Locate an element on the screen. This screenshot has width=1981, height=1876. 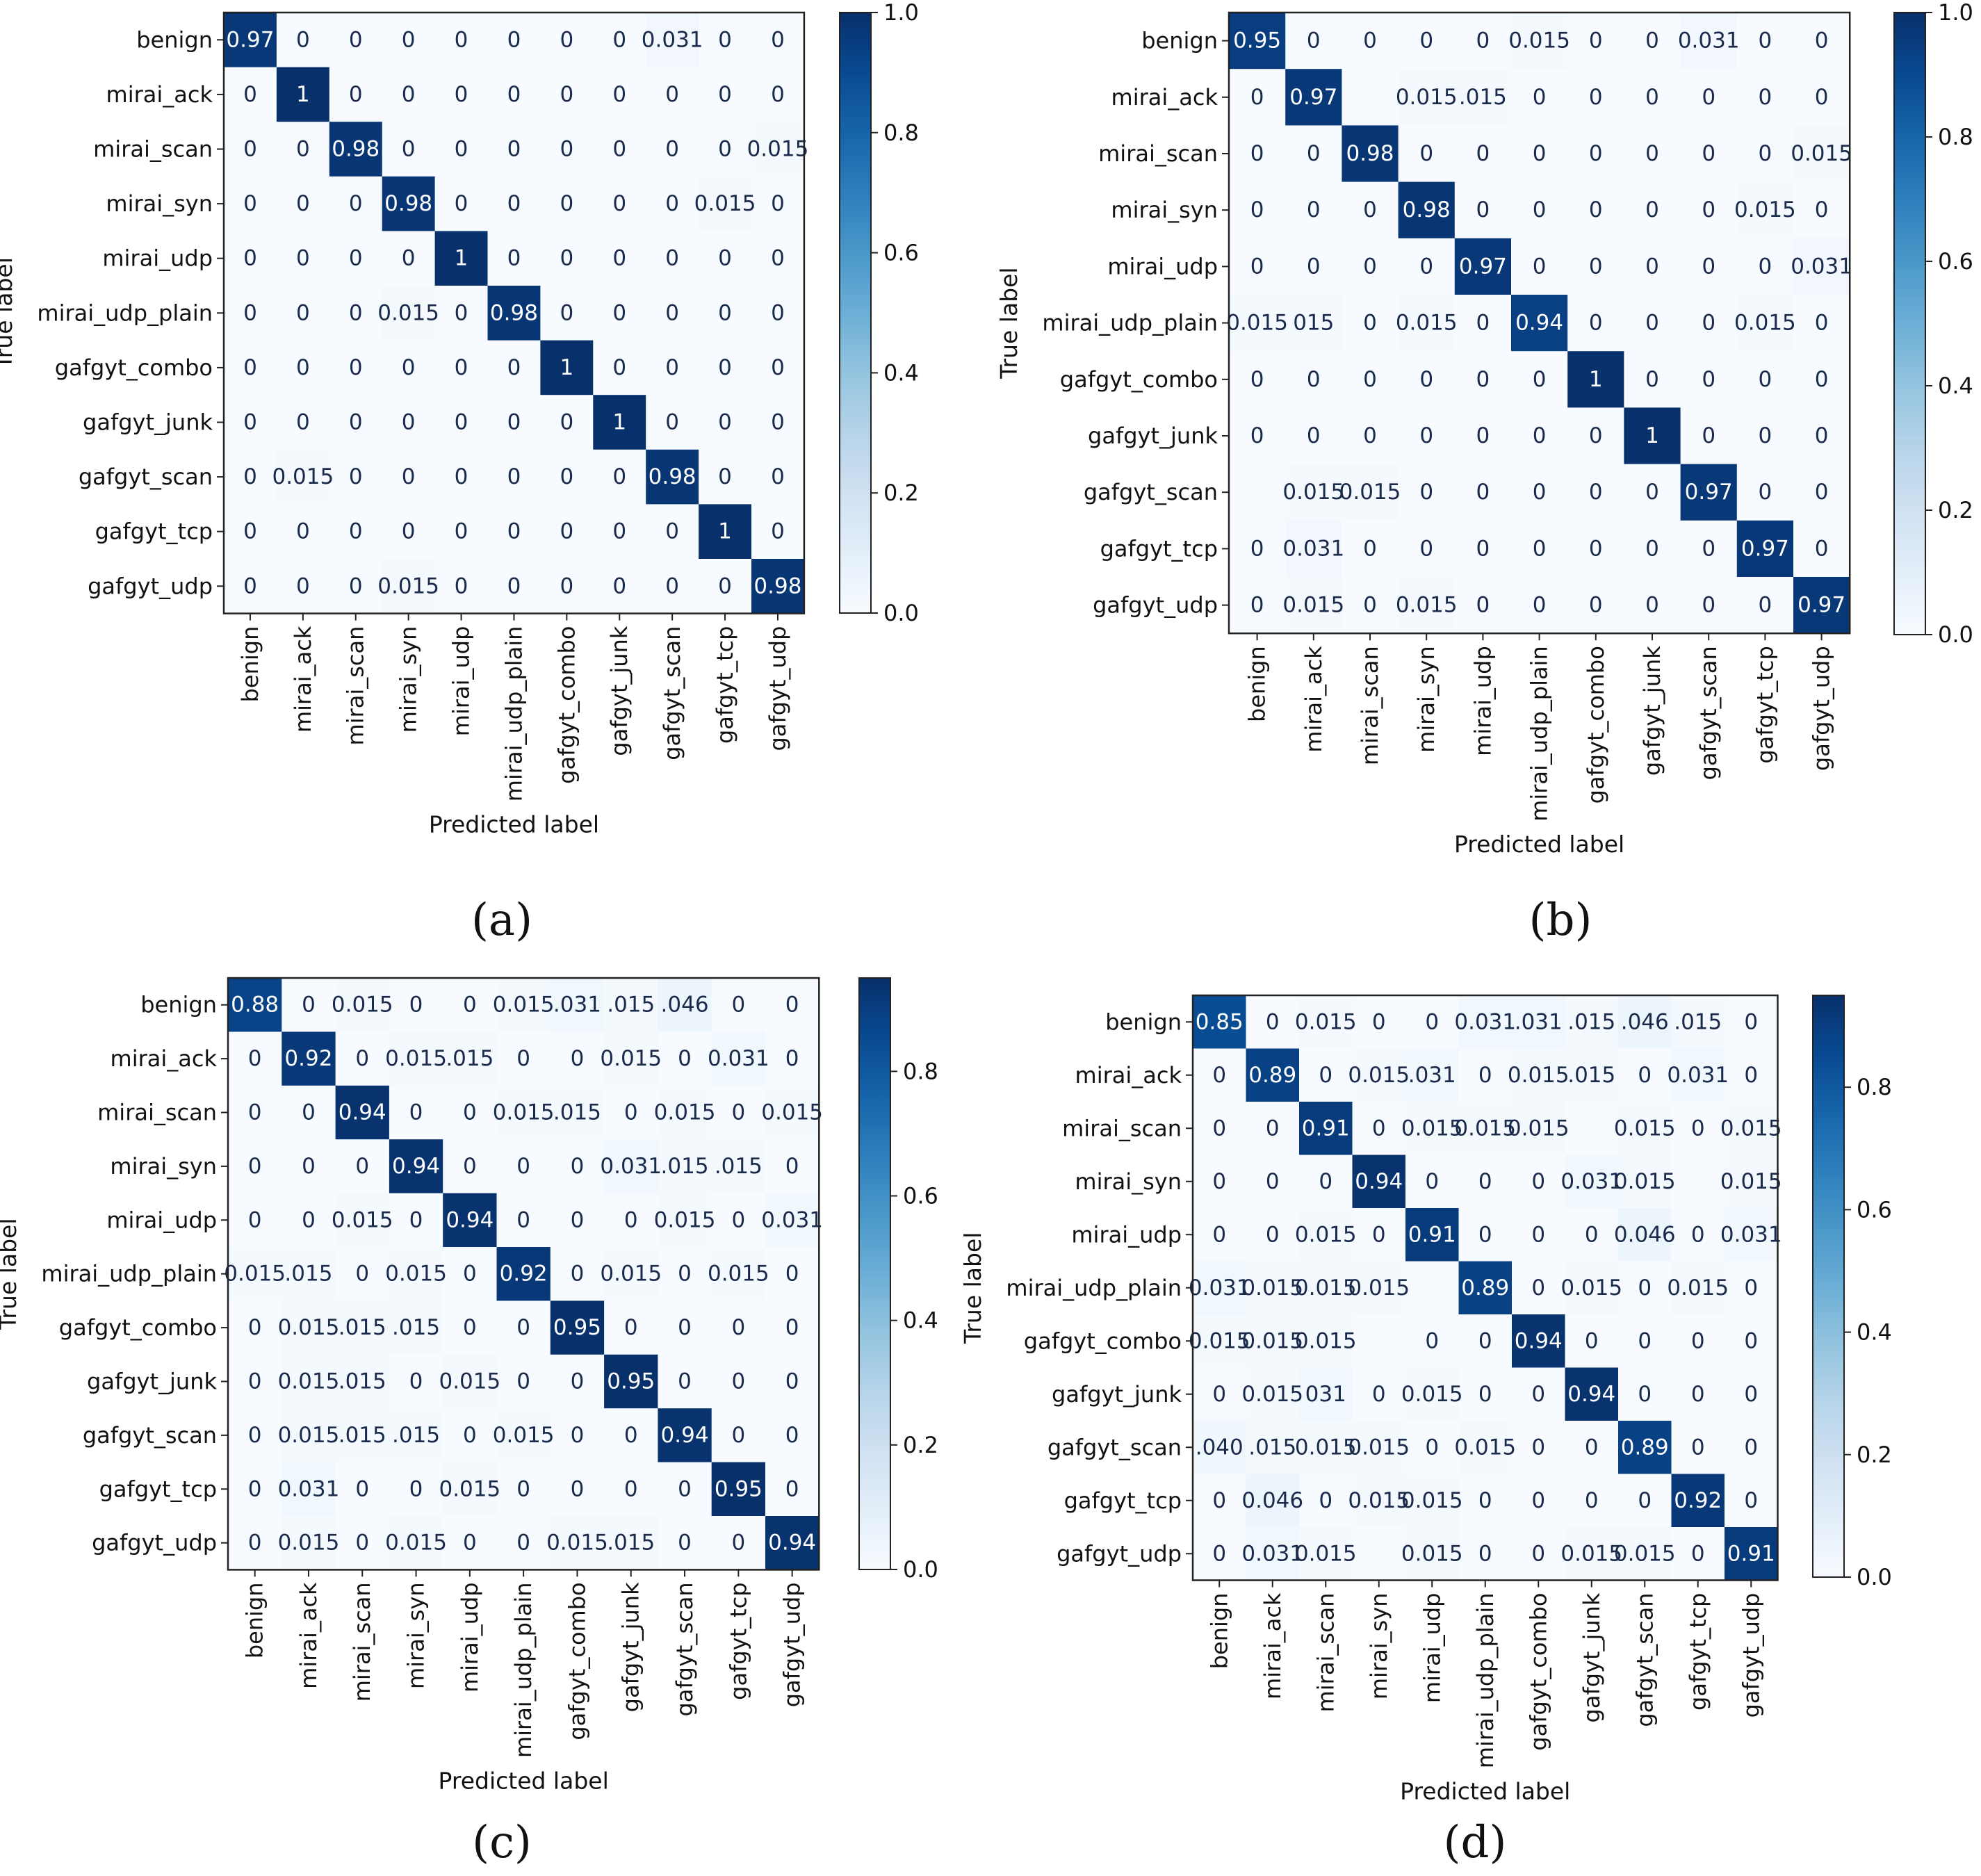
colorbar is located at coordinates (1828, 1286).